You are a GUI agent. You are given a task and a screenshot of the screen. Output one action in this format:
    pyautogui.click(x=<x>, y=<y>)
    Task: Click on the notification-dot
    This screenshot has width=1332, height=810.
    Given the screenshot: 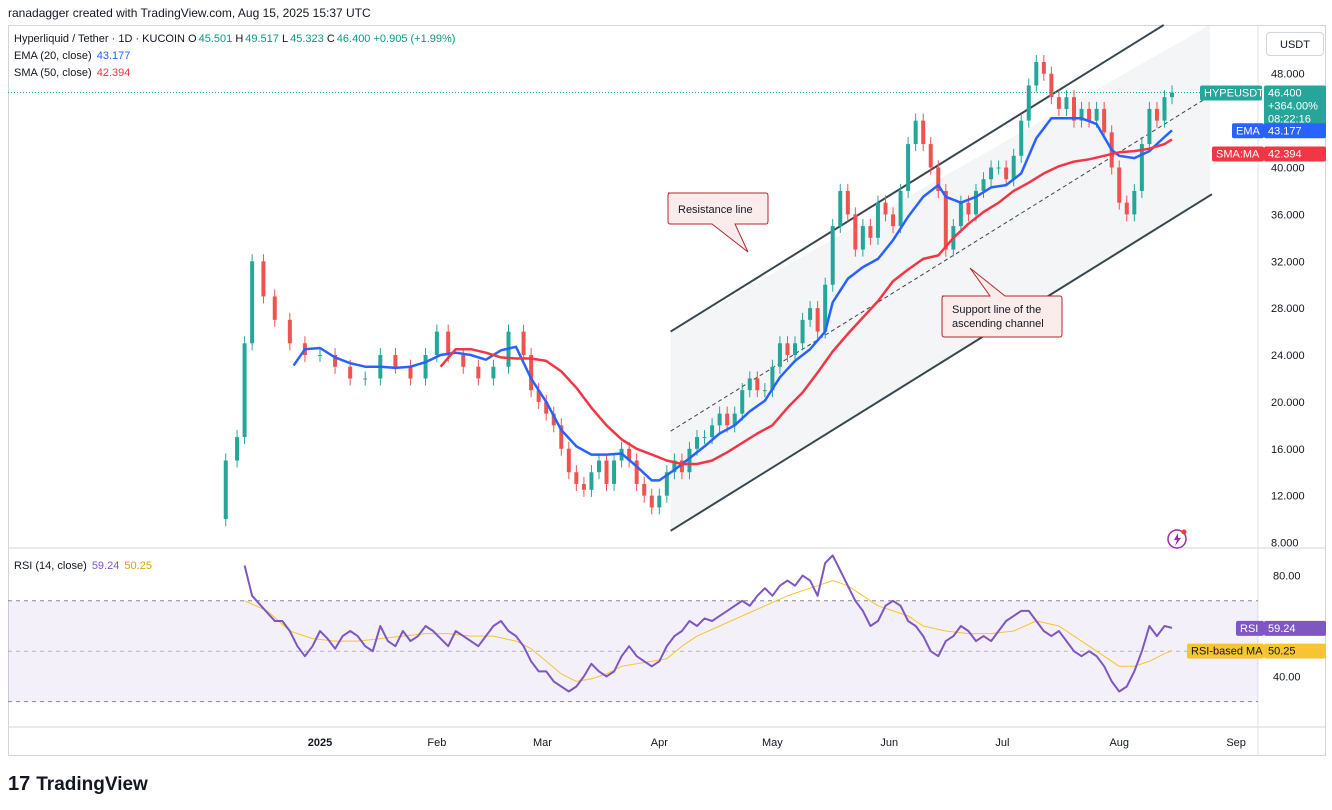 What is the action you would take?
    pyautogui.click(x=1184, y=532)
    